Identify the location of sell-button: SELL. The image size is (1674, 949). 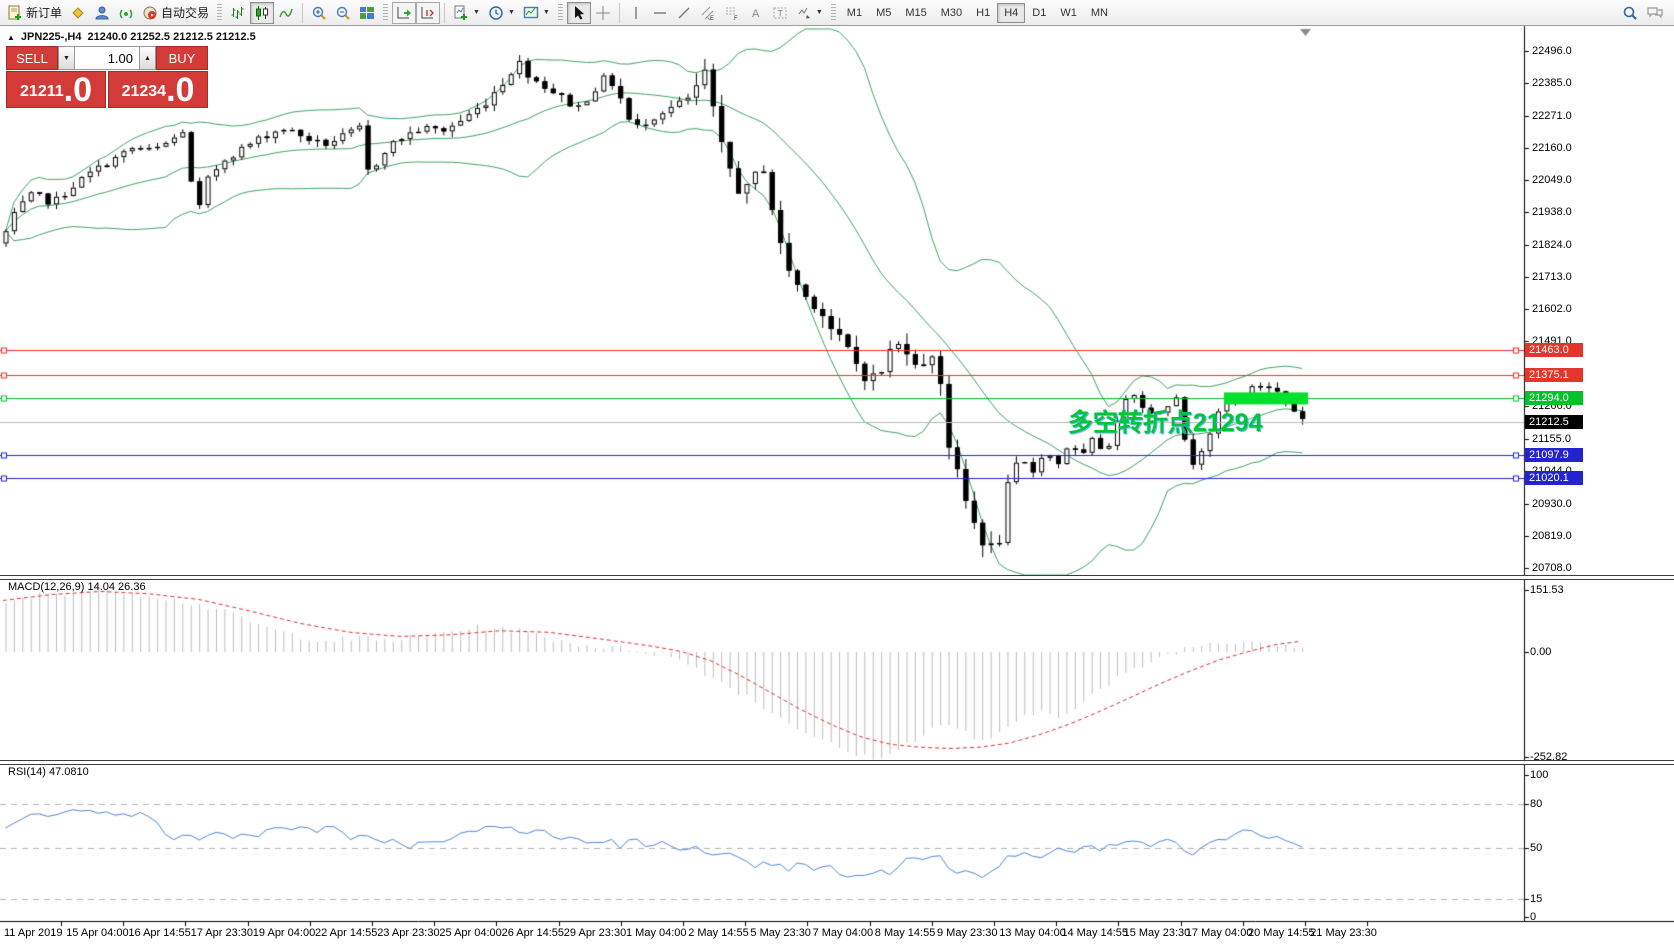
(32, 58).